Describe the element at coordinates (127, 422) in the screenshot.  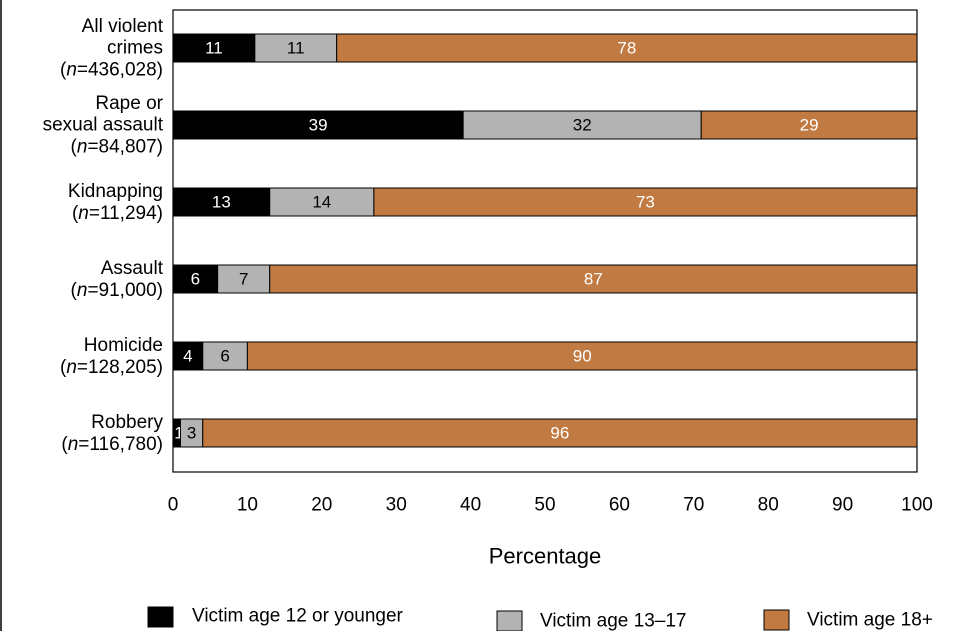
I see `category-label: Robbery` at that location.